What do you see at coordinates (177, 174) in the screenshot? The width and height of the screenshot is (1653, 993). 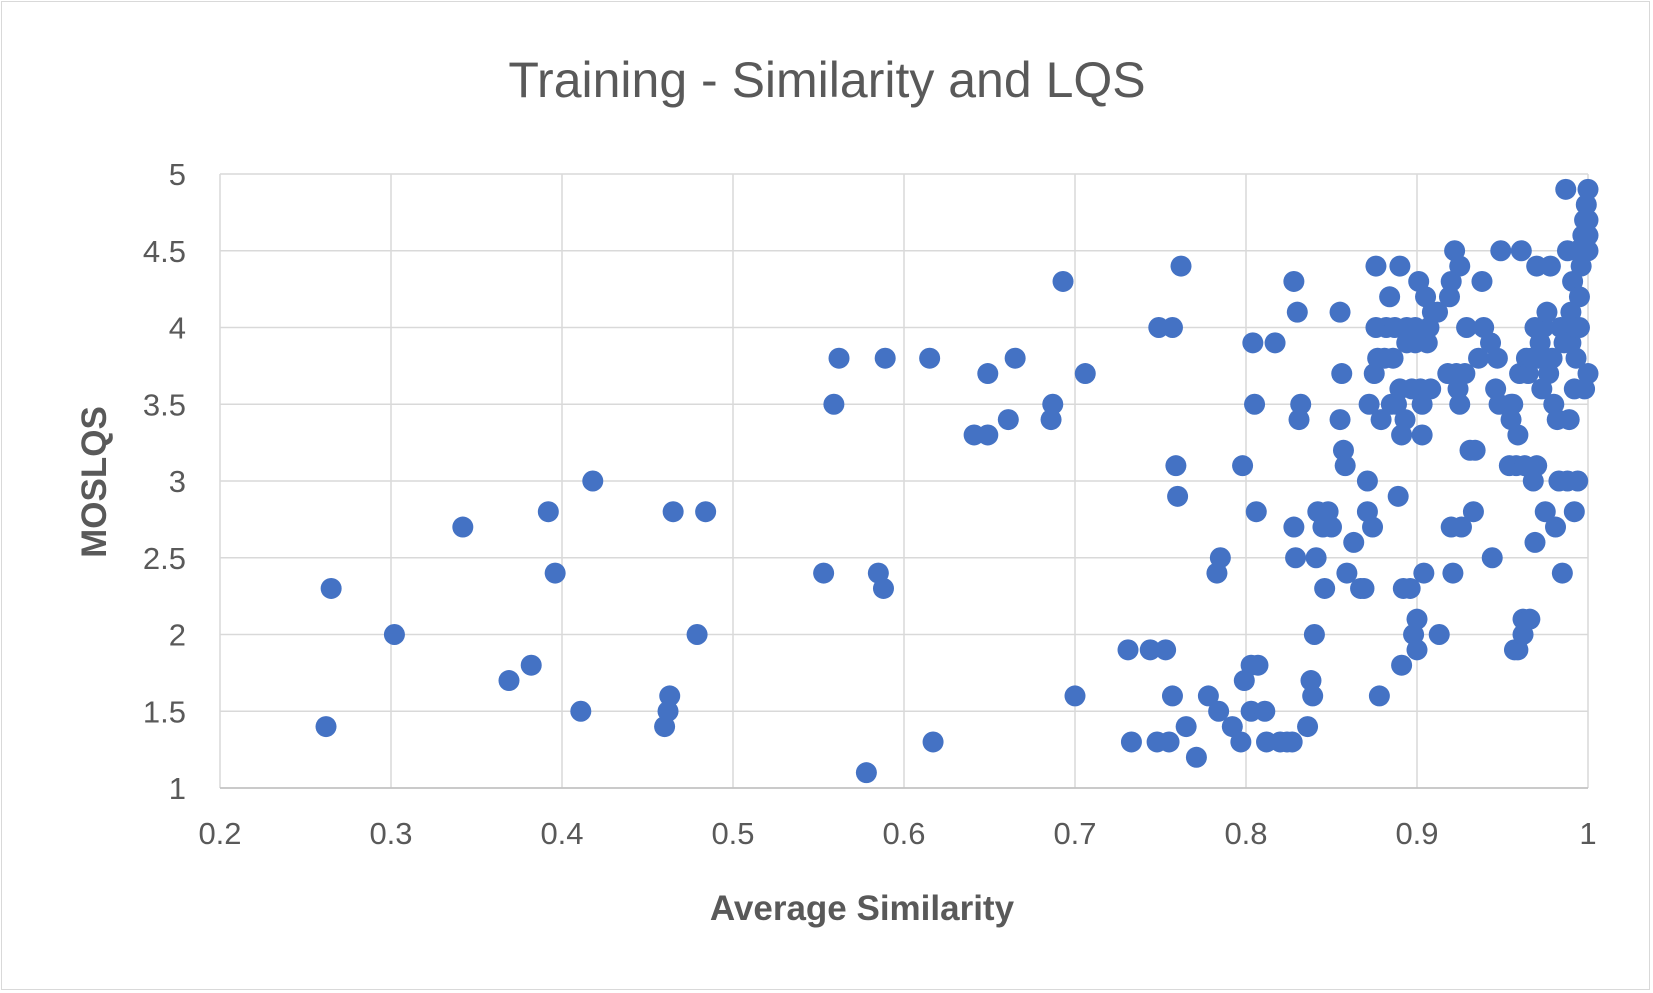 I see `y-tick-label: 5` at bounding box center [177, 174].